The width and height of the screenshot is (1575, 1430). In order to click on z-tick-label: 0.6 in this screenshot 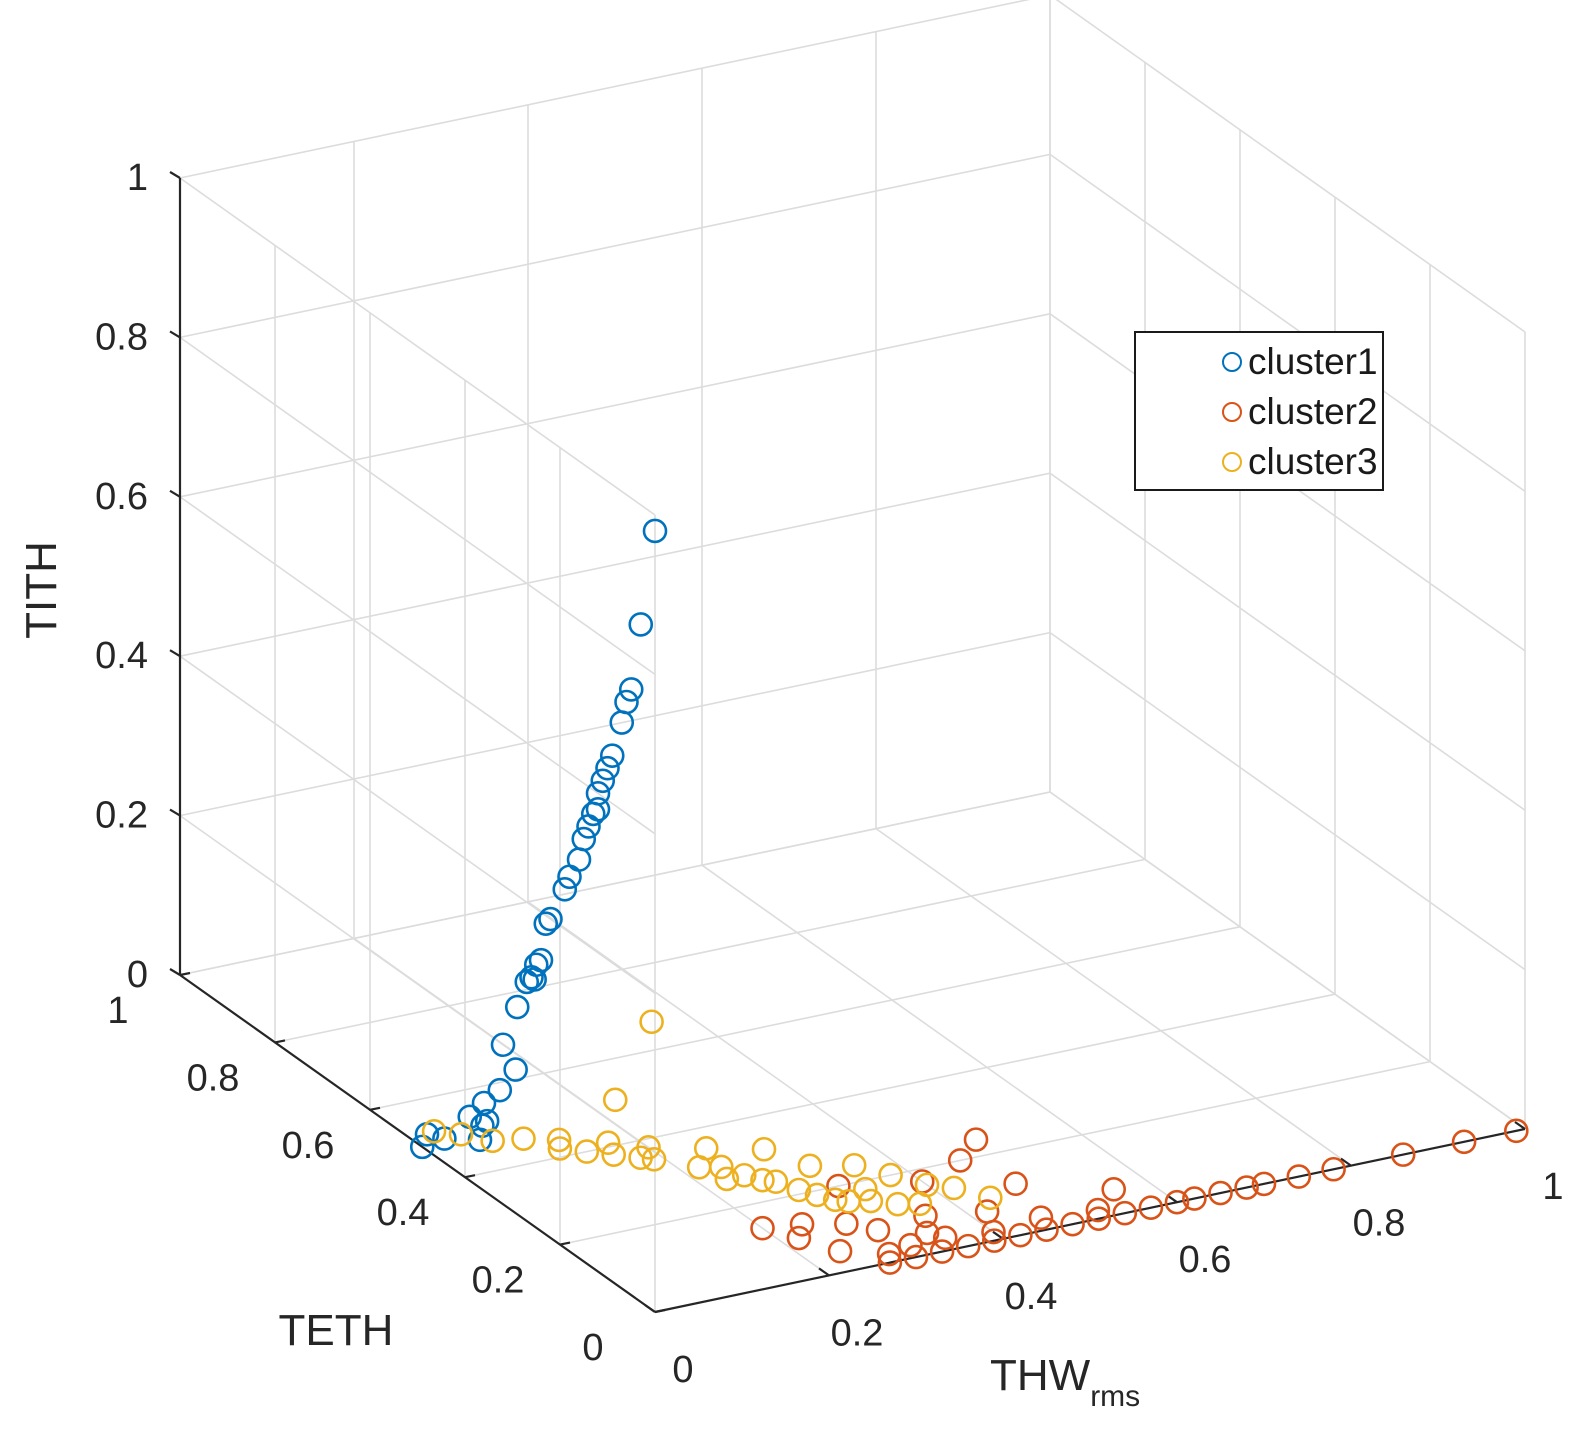, I will do `click(121, 497)`.